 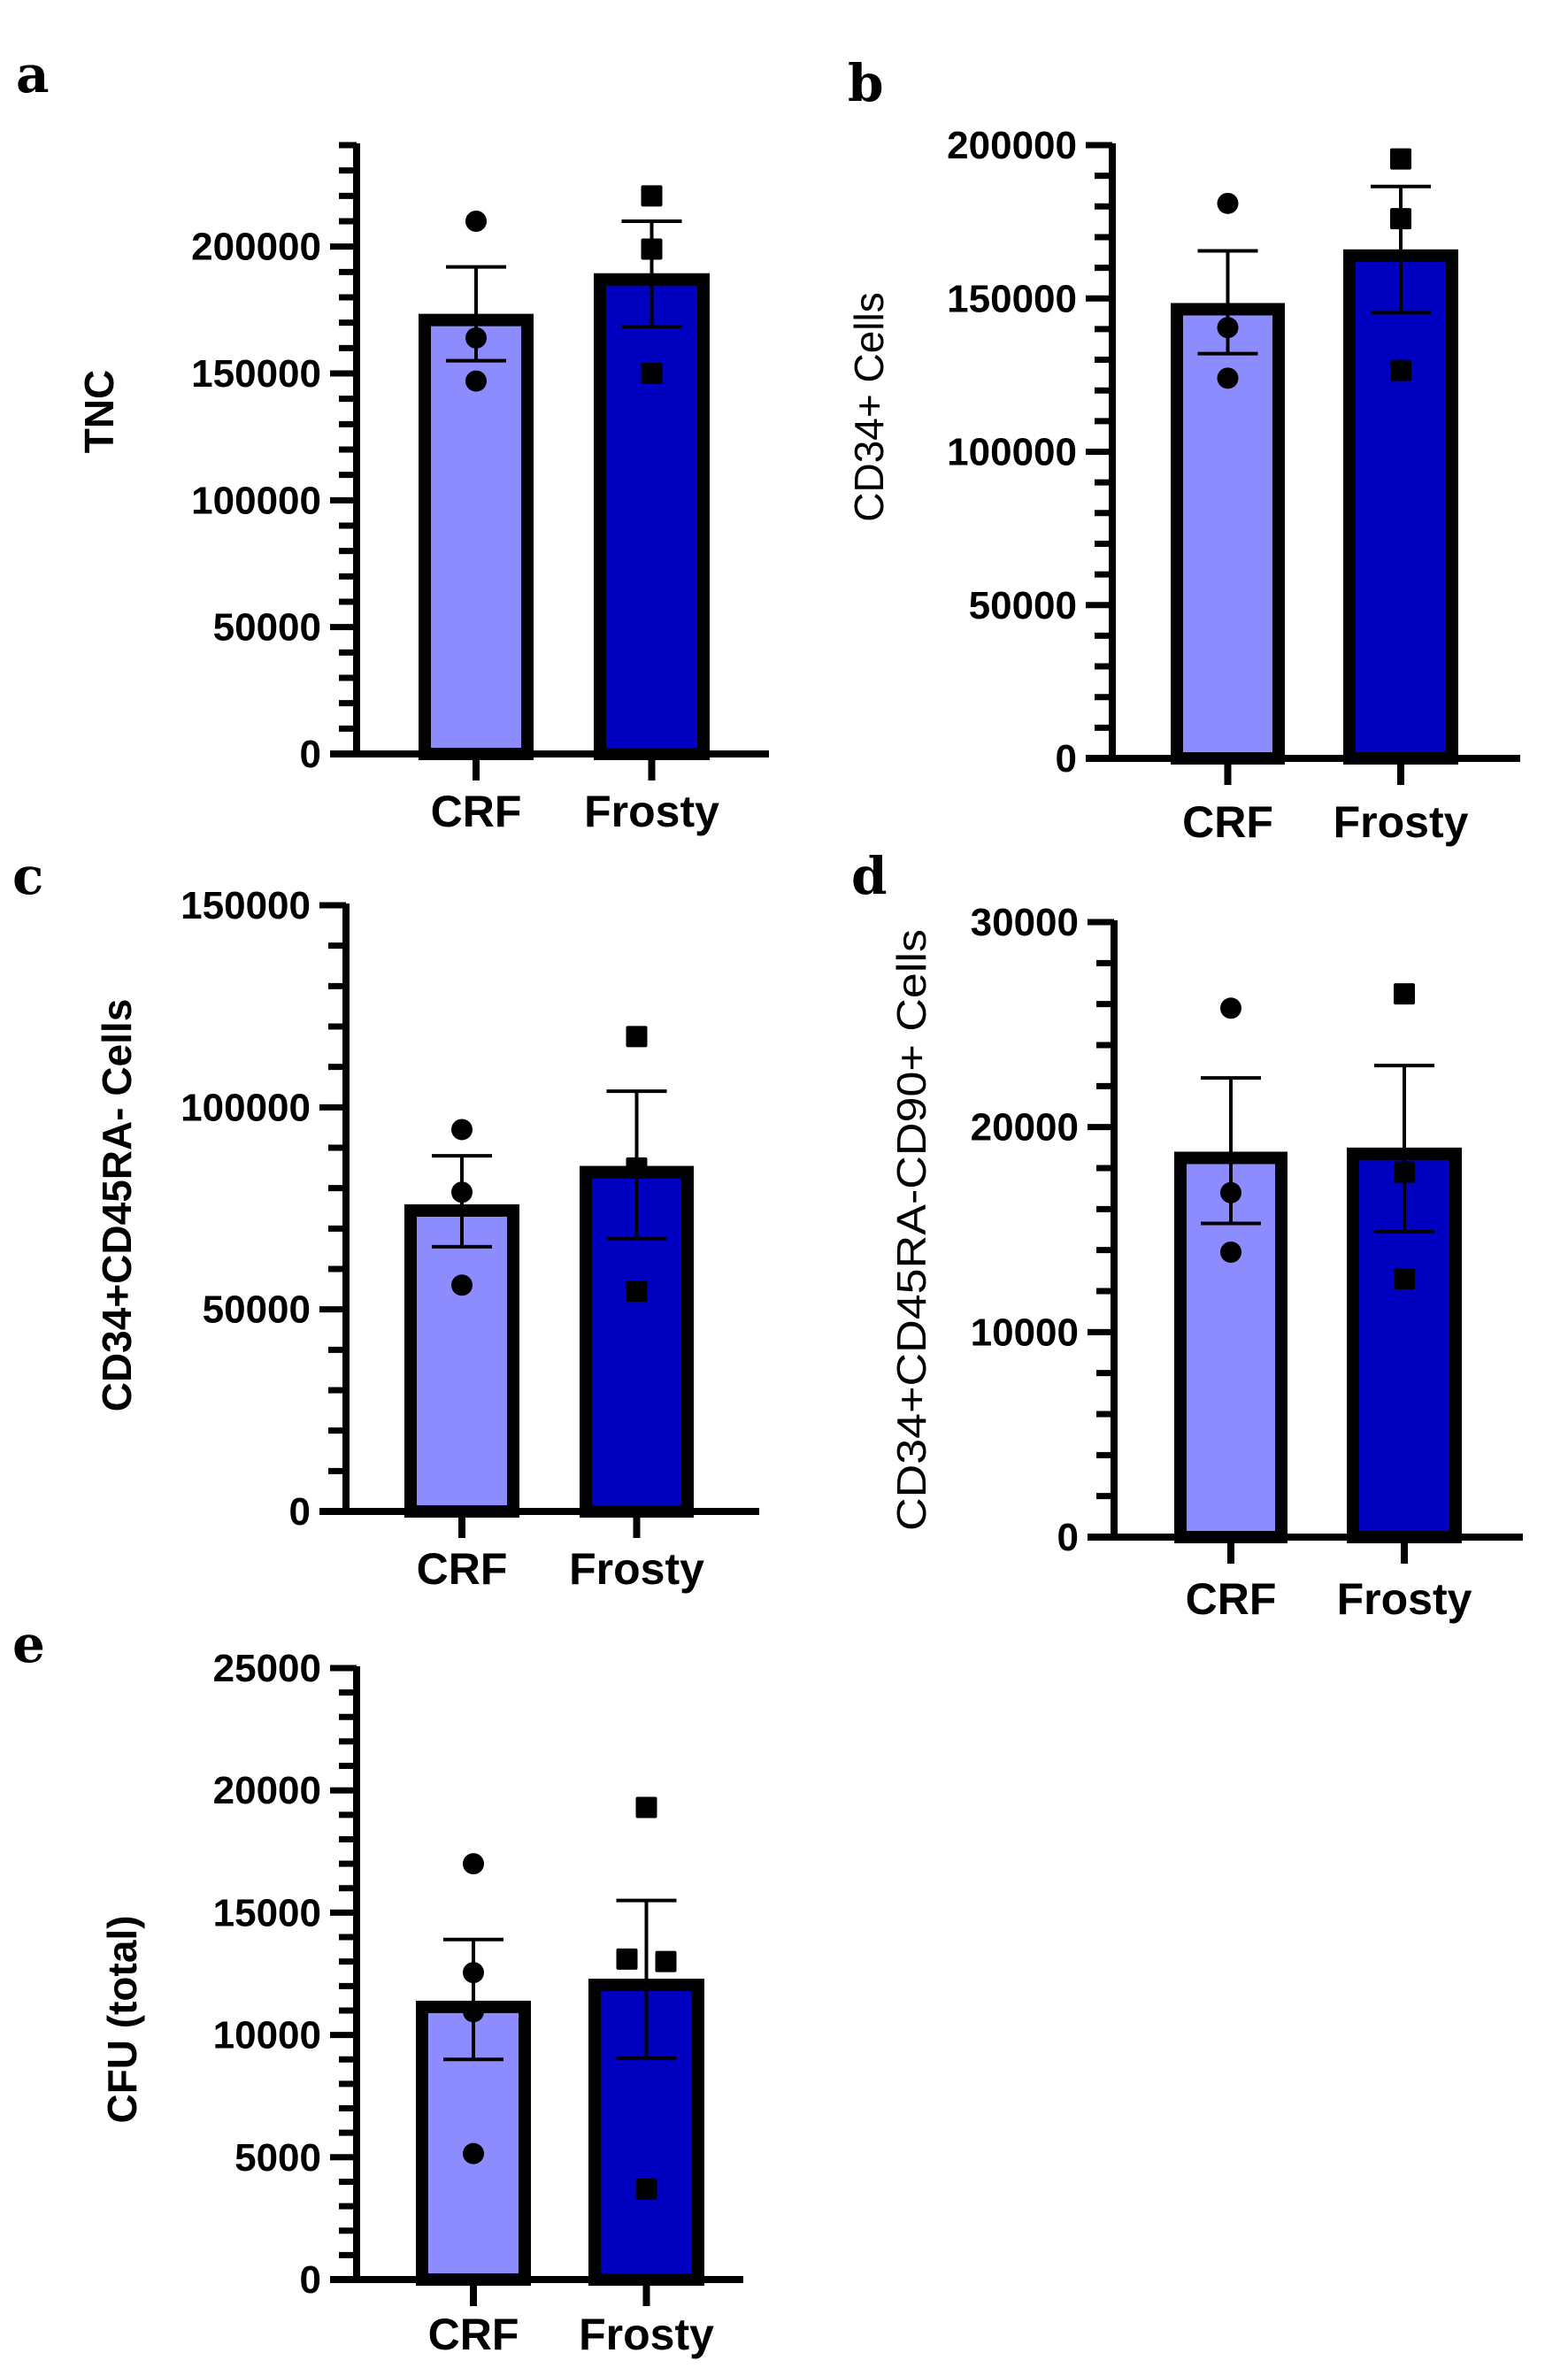 I want to click on y-tick-label: 5000, so click(x=277, y=2158).